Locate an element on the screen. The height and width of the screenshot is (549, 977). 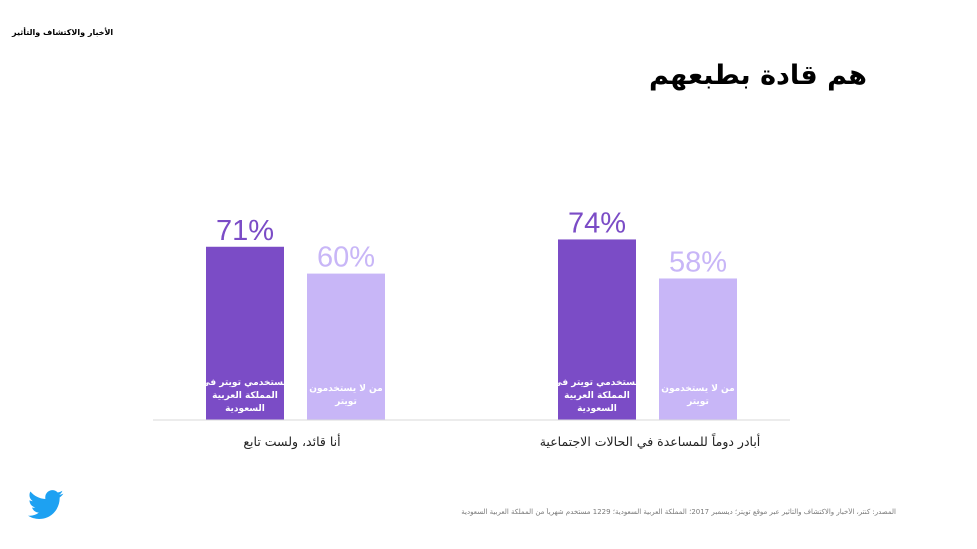
section-label: الأخبار والاكتشاف والتأثير is located at coordinates (63, 32).